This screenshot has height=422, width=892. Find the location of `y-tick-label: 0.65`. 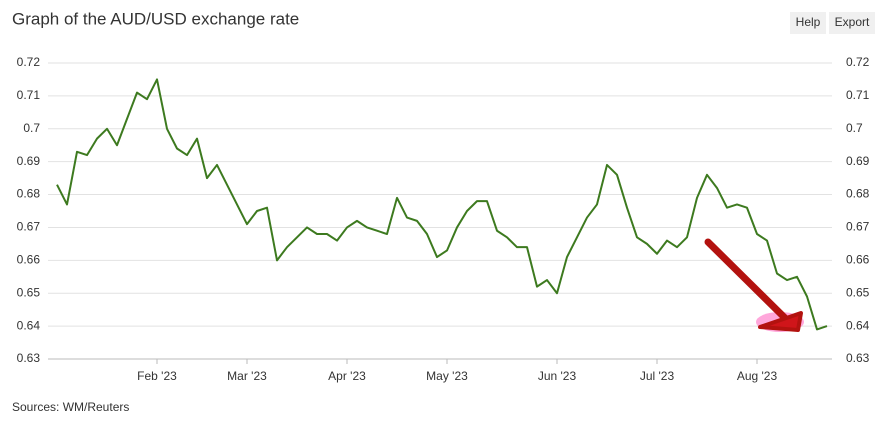

y-tick-label: 0.65 is located at coordinates (29, 292).